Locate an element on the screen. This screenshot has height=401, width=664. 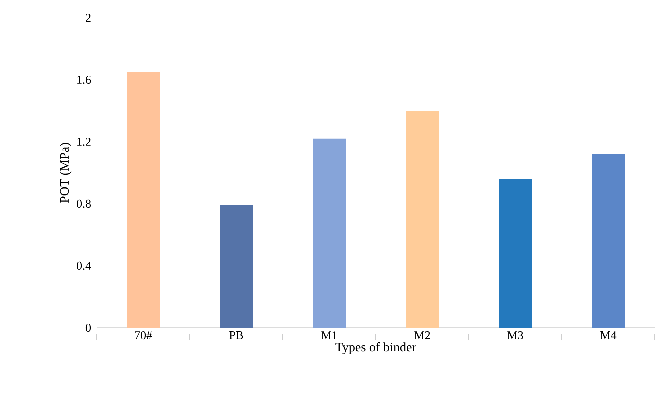
x-tick-label: M2 is located at coordinates (422, 336).